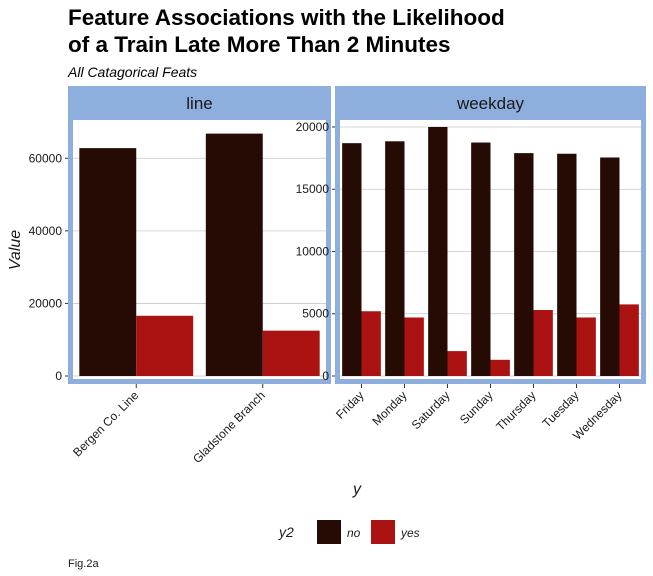 The image size is (653, 576). Describe the element at coordinates (390, 408) in the screenshot. I see `x-tick-label: Monday` at that location.